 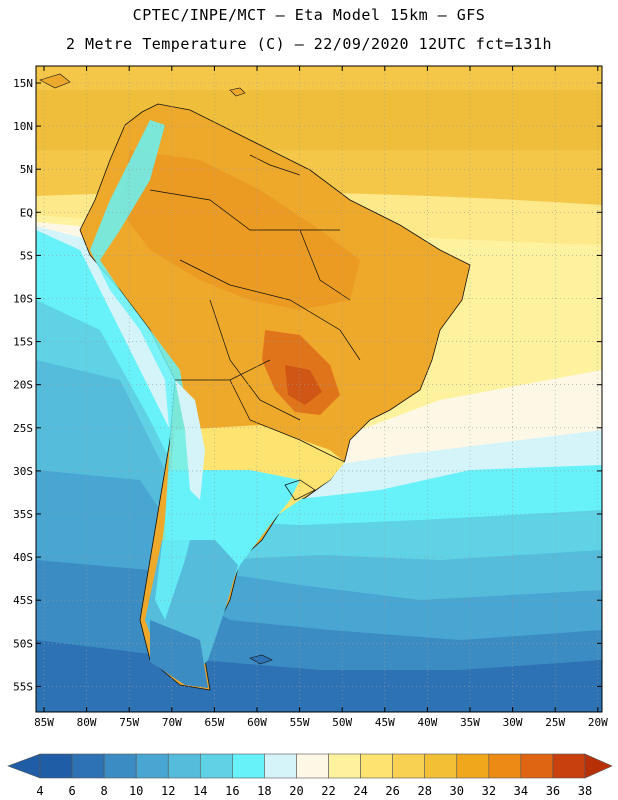 What do you see at coordinates (136, 791) in the screenshot?
I see `colorbar-label: 10` at bounding box center [136, 791].